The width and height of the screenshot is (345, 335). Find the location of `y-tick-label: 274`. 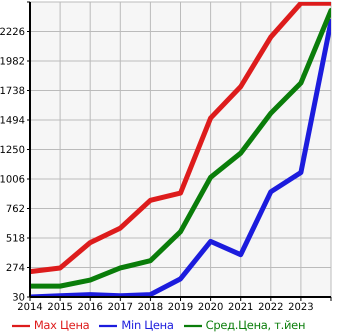

y-tick-label: 274 is located at coordinates (15, 268).